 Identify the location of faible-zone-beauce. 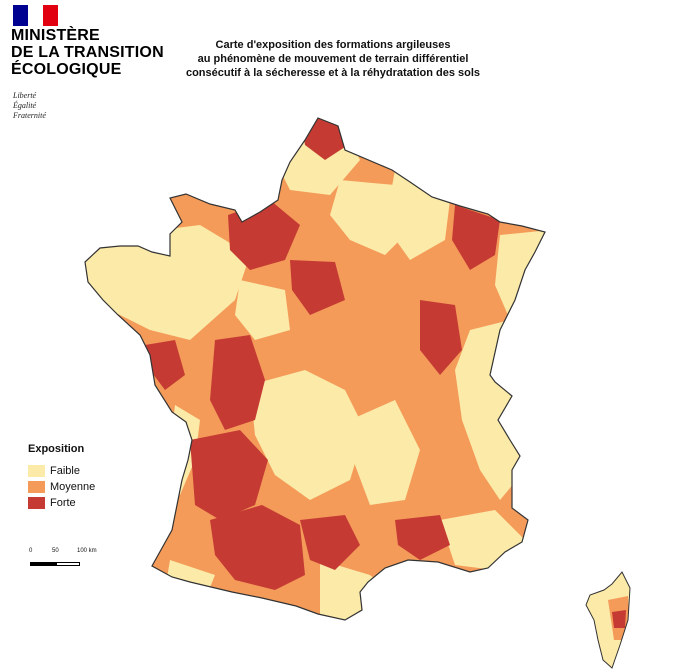
(262, 310).